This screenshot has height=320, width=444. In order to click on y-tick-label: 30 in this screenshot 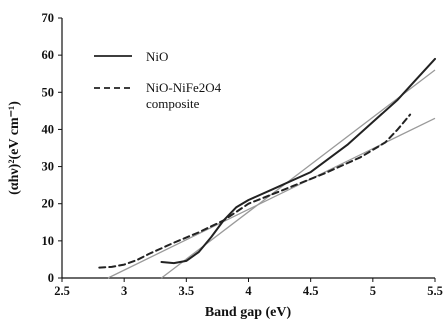, I will do `click(48, 167)`.